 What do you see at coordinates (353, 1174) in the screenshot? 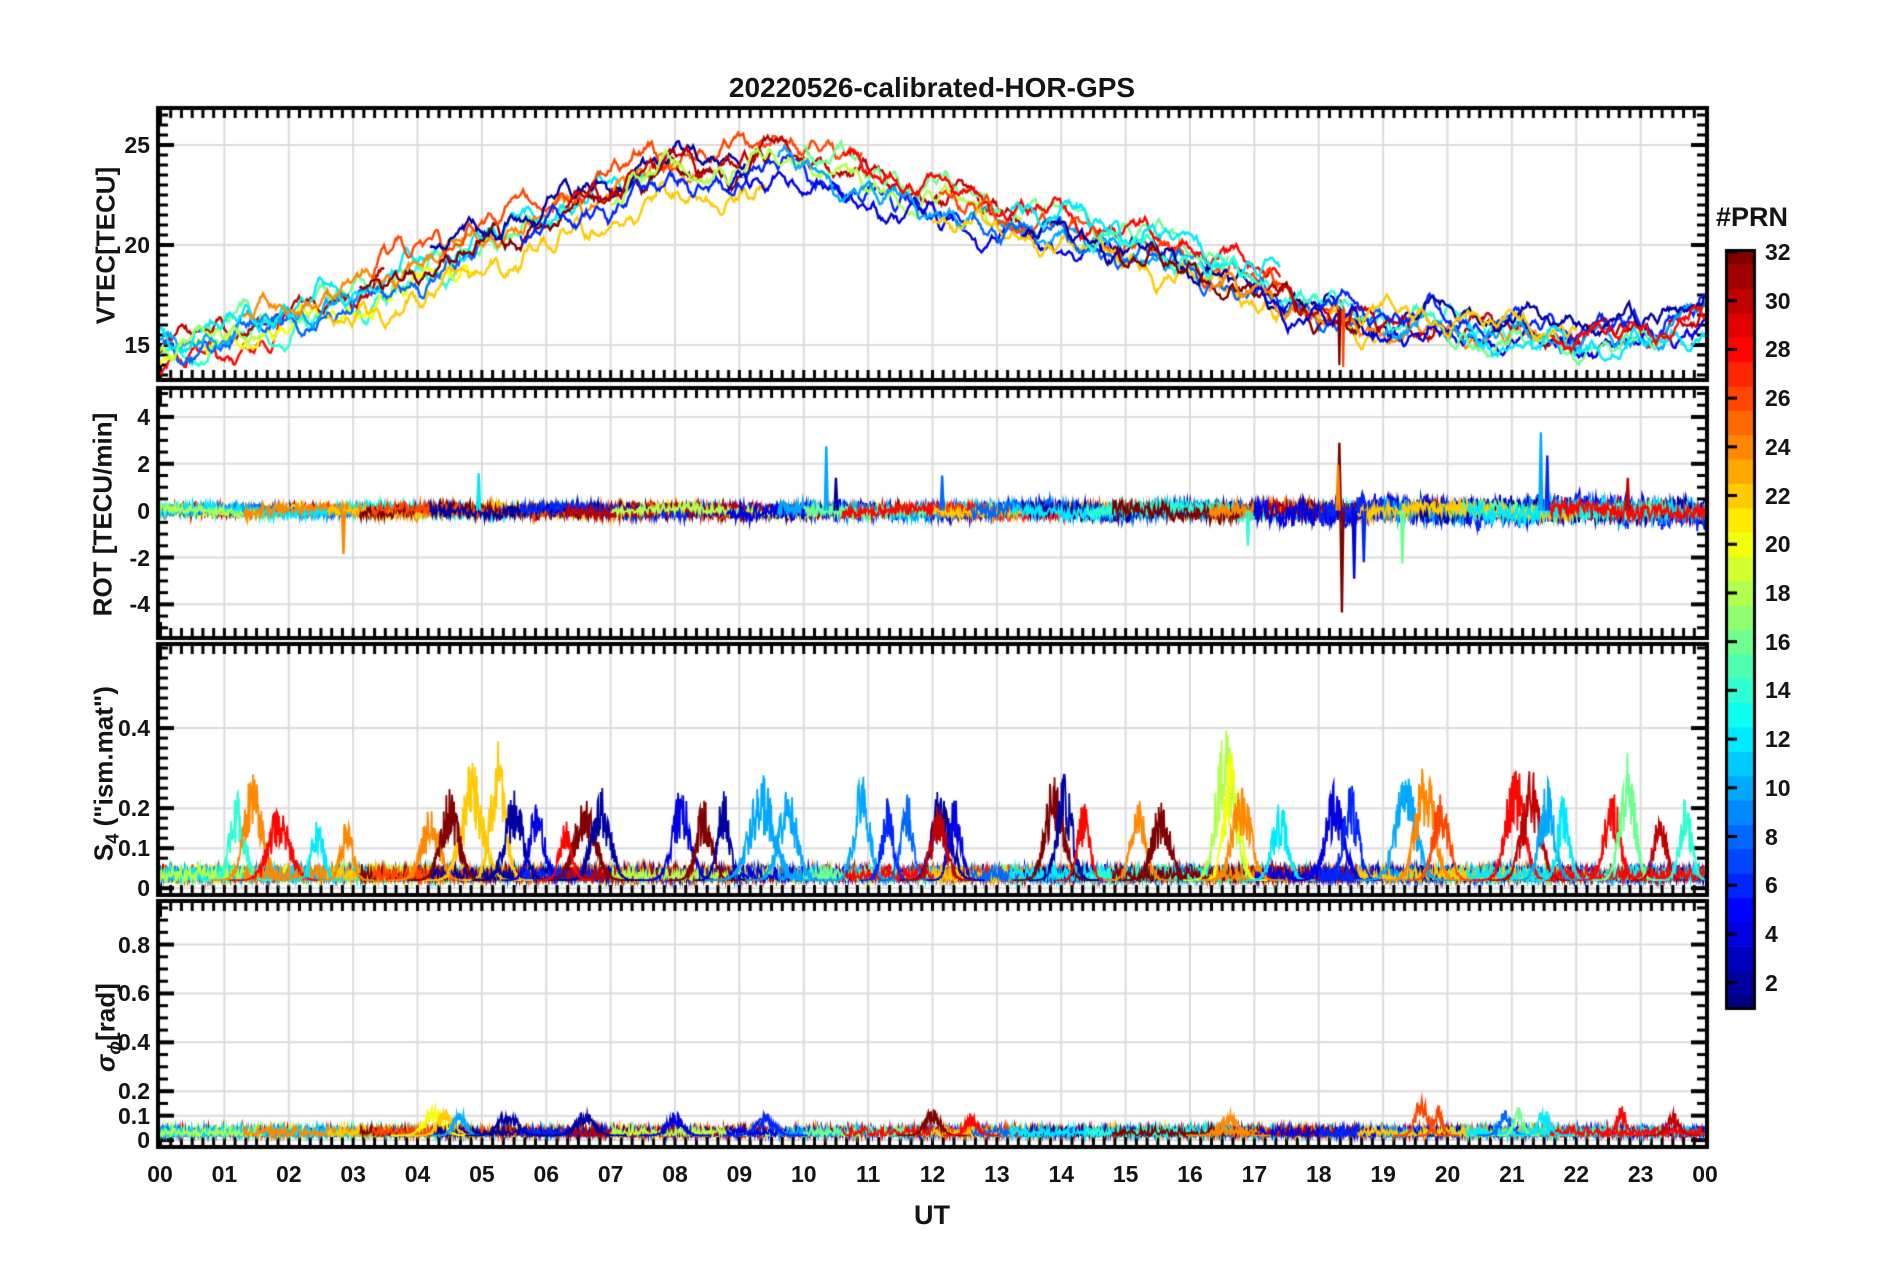
I see `x-tick-label: 03` at bounding box center [353, 1174].